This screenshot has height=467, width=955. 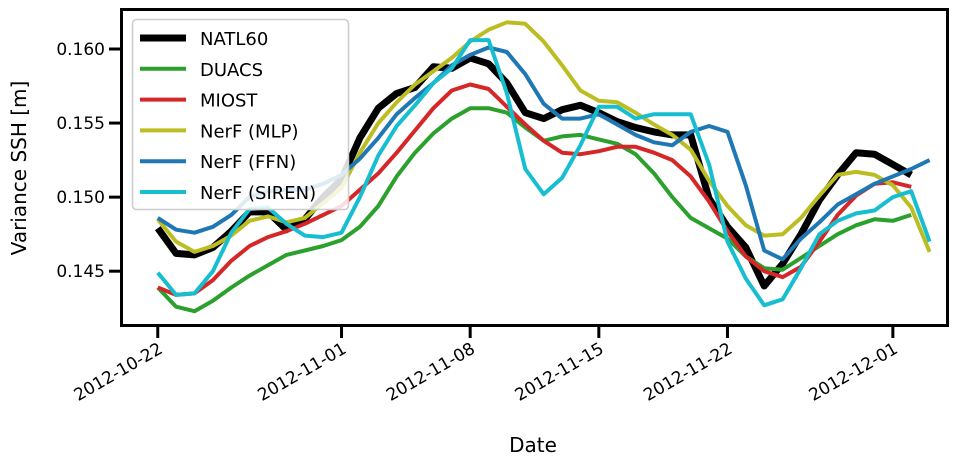 What do you see at coordinates (533, 445) in the screenshot?
I see `x-axis-title: Date` at bounding box center [533, 445].